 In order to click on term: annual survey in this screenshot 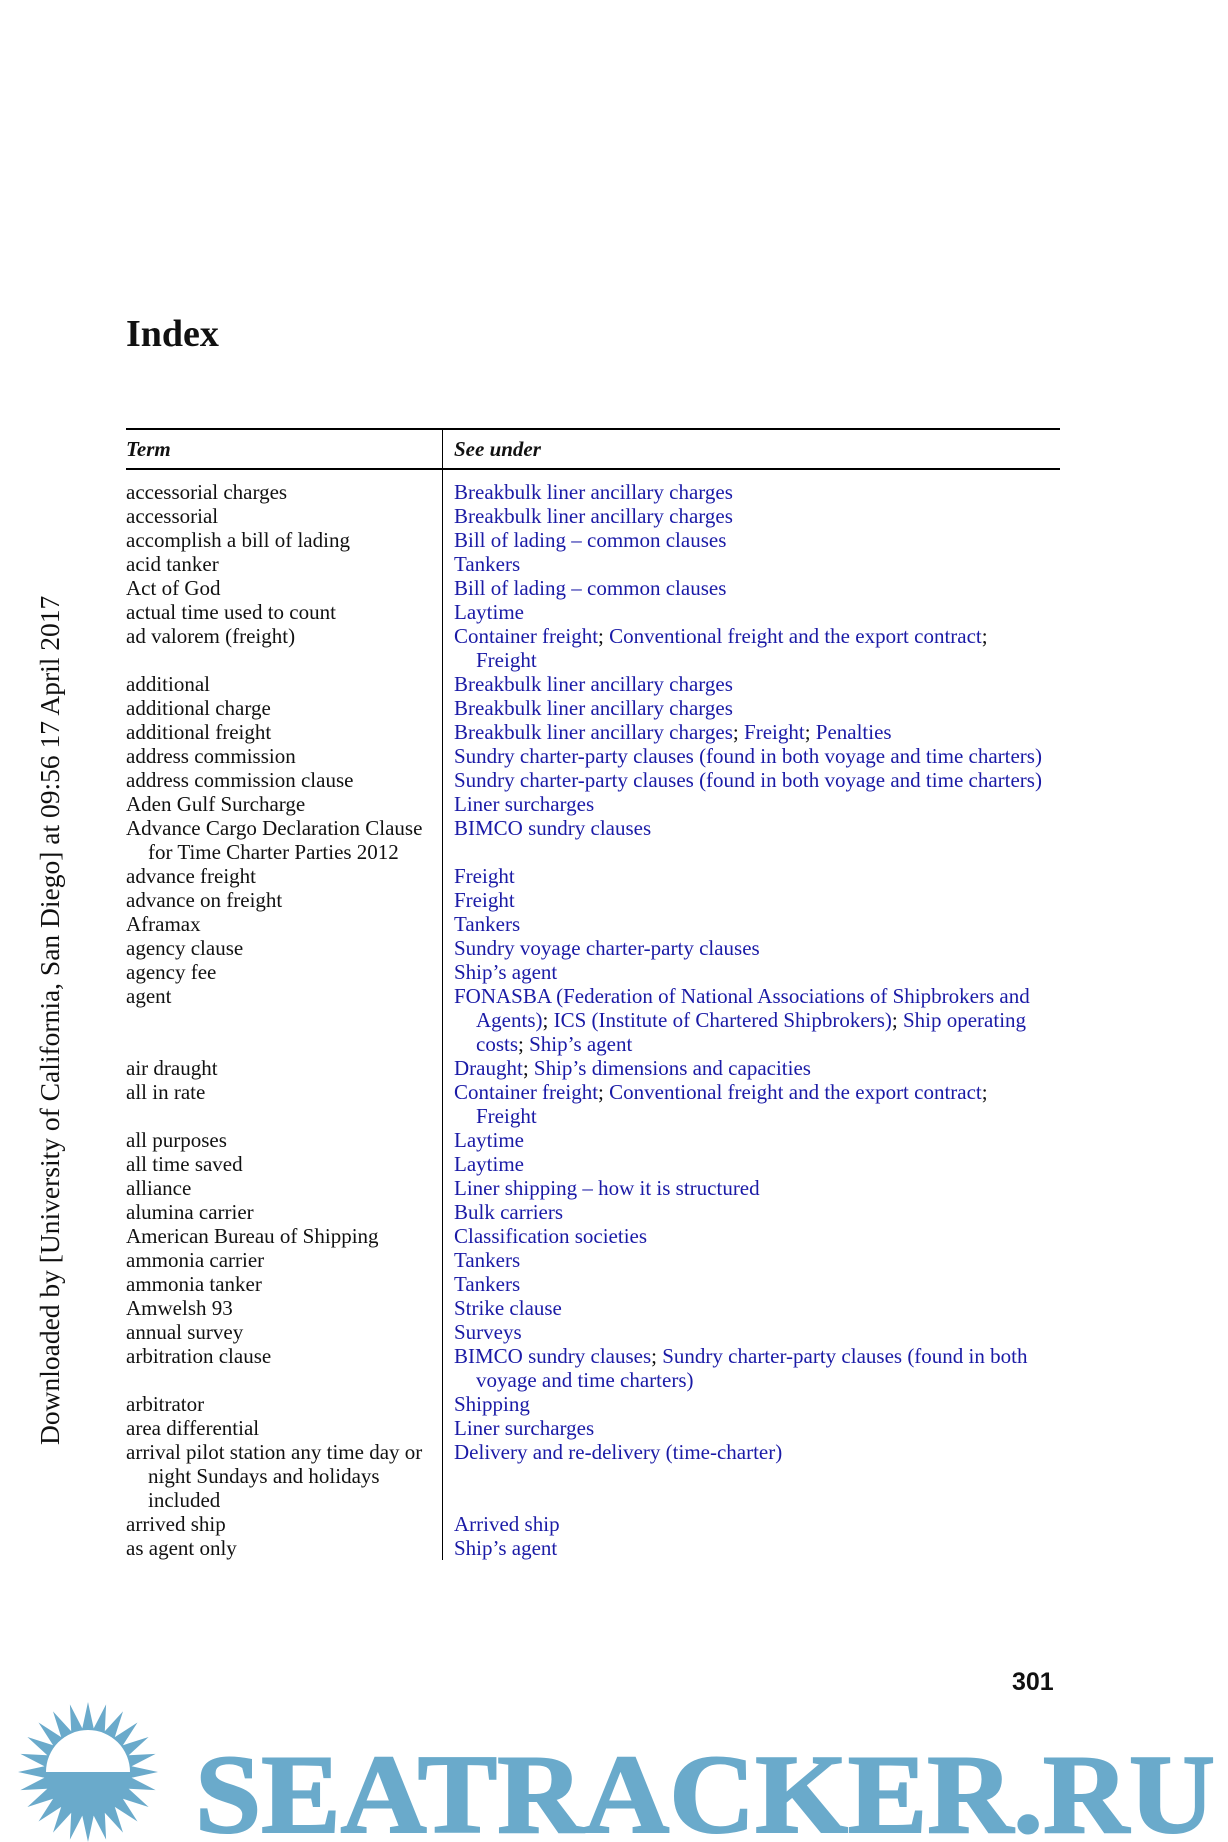, I will do `click(185, 1332)`.